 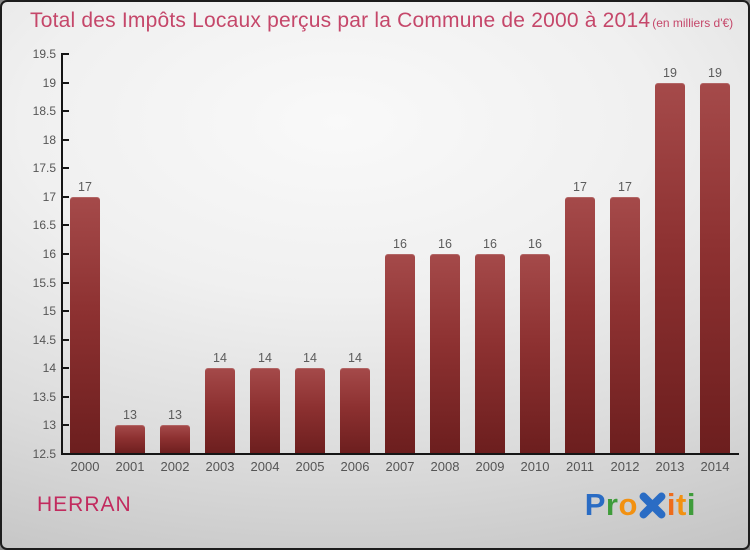 I want to click on y-tick-label: 19, so click(x=49, y=82).